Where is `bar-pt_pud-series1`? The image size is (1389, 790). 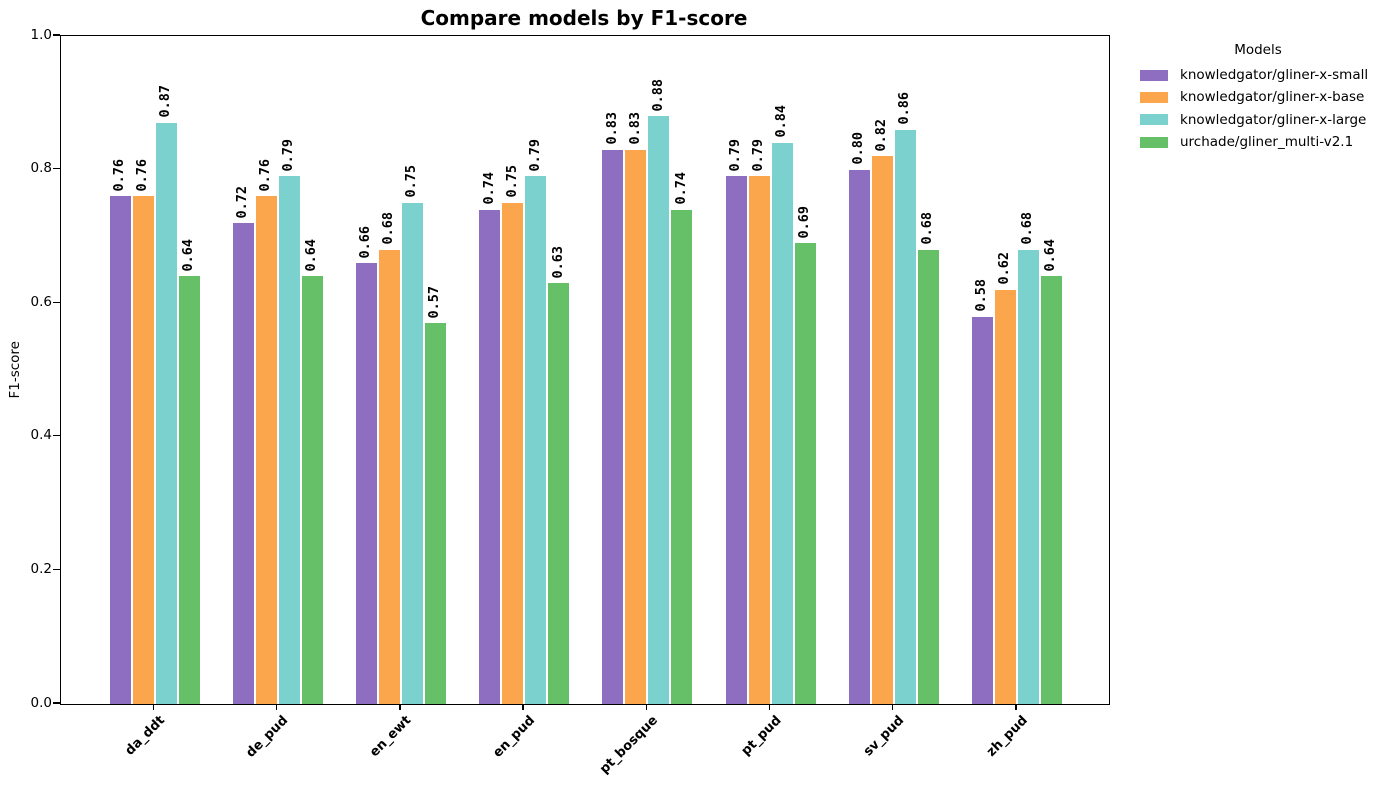
bar-pt_pud-series1 is located at coordinates (759, 440).